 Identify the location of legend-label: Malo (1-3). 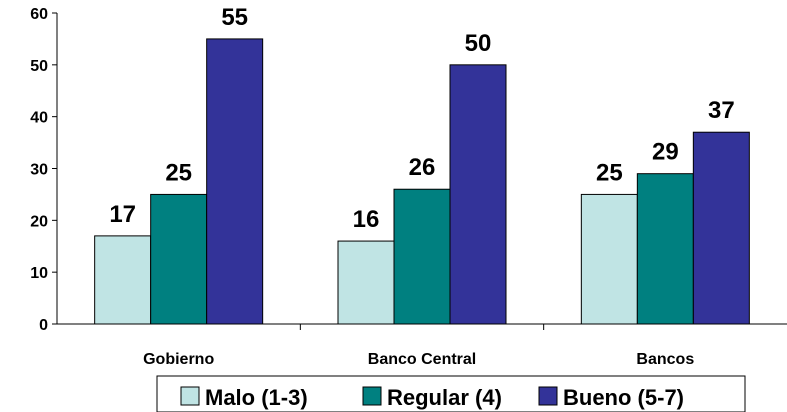
(256, 397).